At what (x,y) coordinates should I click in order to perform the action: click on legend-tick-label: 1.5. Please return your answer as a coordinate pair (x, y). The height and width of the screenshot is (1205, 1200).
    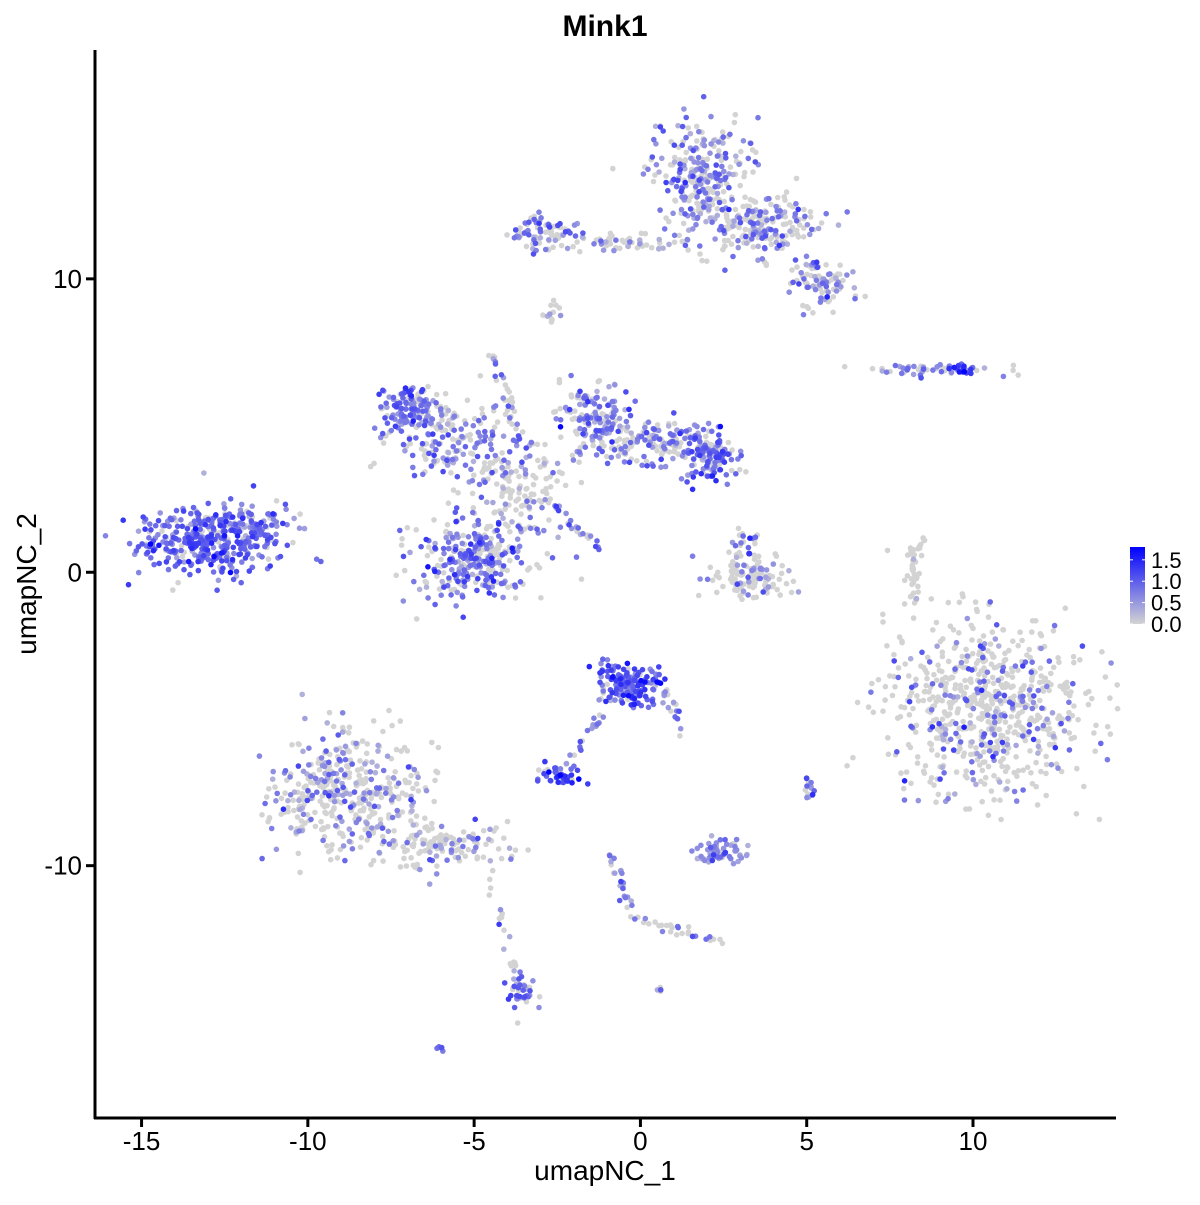
    Looking at the image, I should click on (1166, 560).